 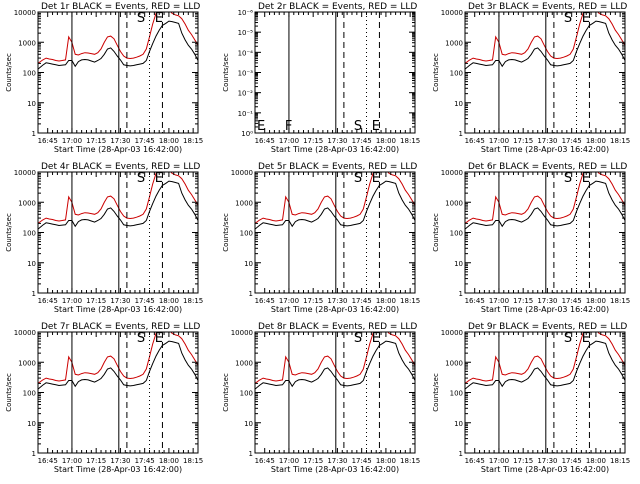 I want to click on y-tick-label: 10⁻³, so click(x=246, y=74).